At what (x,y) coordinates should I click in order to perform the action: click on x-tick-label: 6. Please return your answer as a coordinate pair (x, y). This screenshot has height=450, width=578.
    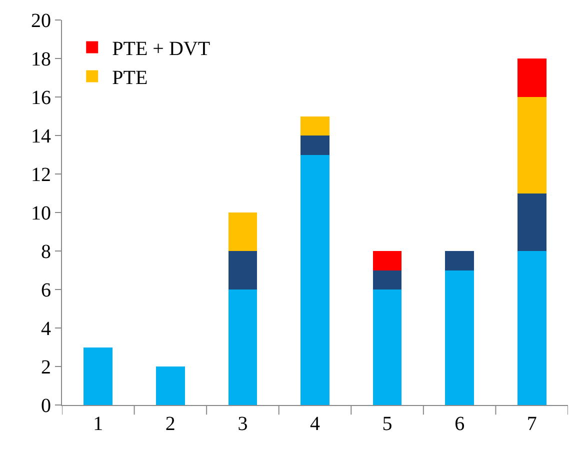
    Looking at the image, I should click on (459, 424).